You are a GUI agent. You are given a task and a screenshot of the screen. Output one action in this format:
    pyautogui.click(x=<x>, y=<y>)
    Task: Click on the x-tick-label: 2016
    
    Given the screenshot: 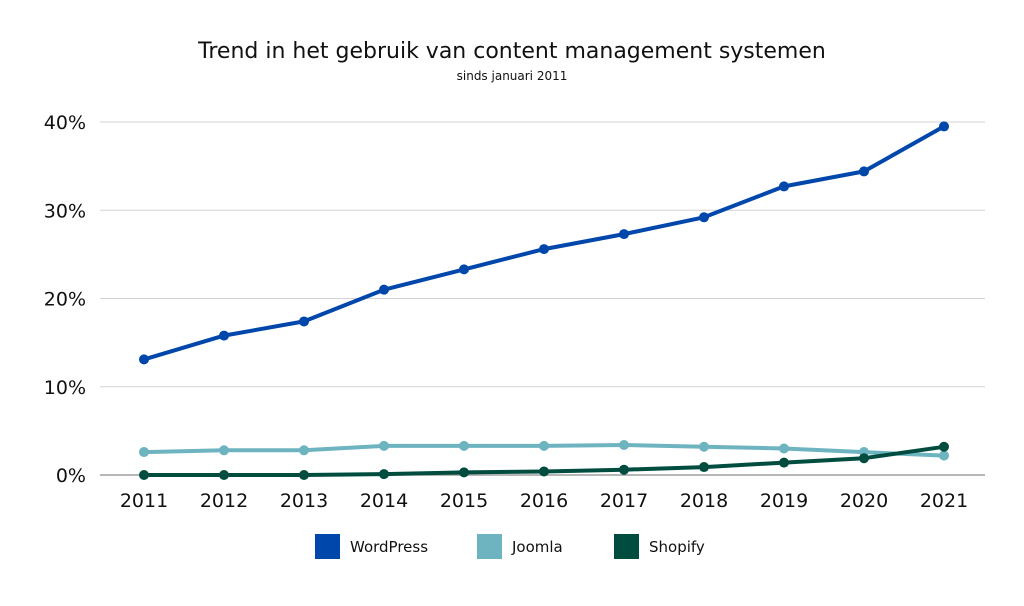 What is the action you would take?
    pyautogui.click(x=544, y=501)
    